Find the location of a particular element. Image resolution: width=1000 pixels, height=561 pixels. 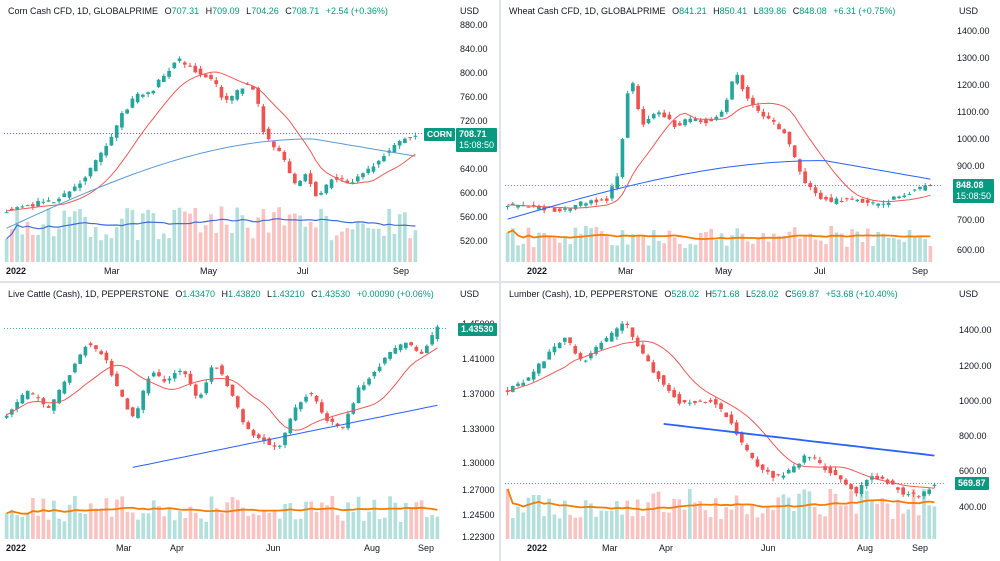

currency-label: USD is located at coordinates (470, 11).